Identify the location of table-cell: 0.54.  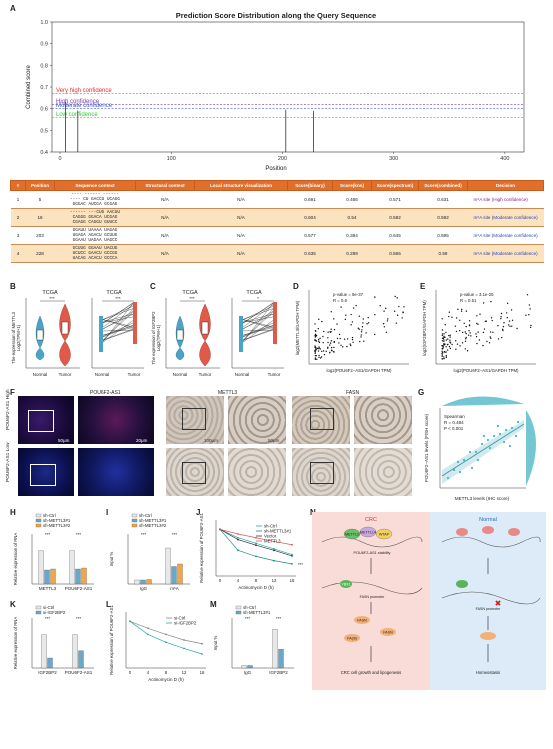
(352, 217).